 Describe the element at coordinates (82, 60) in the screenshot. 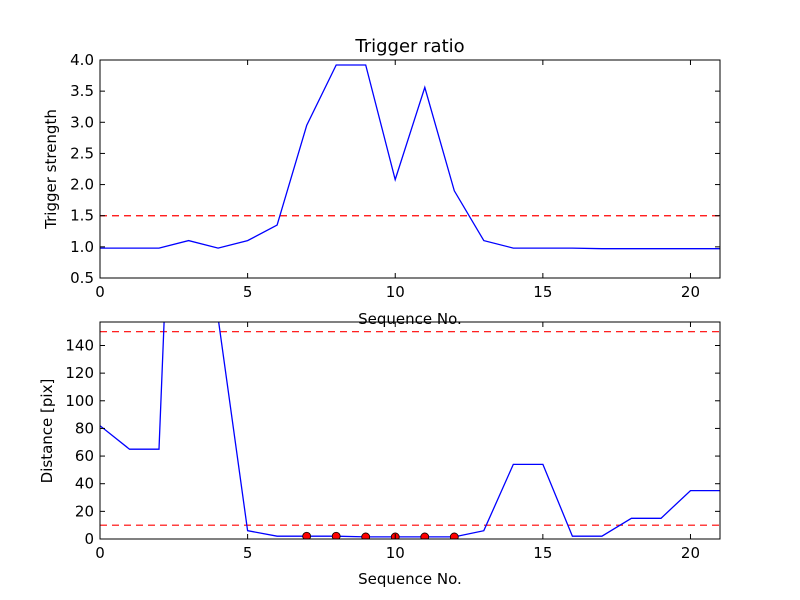

I see `y-tick-label: 4.0` at that location.